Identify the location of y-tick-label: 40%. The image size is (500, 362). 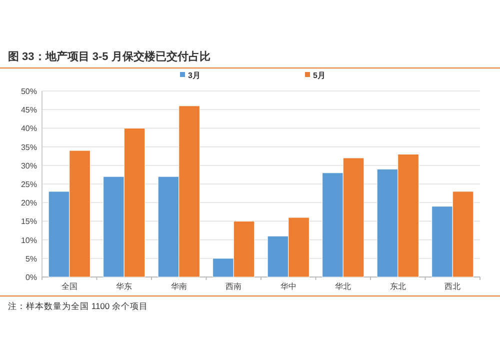
(28, 129).